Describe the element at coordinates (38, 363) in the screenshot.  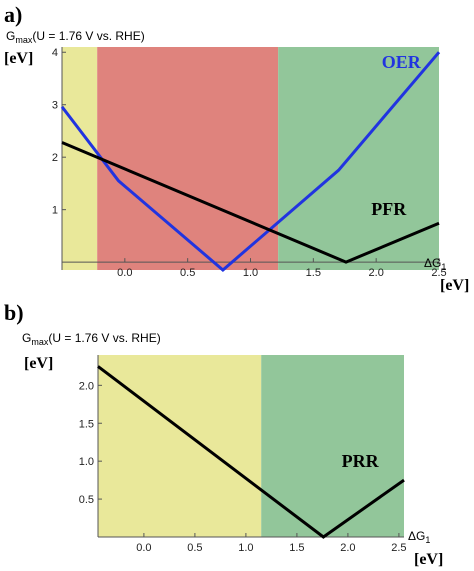
I see `panel-b-y-unit: [eV]` at that location.